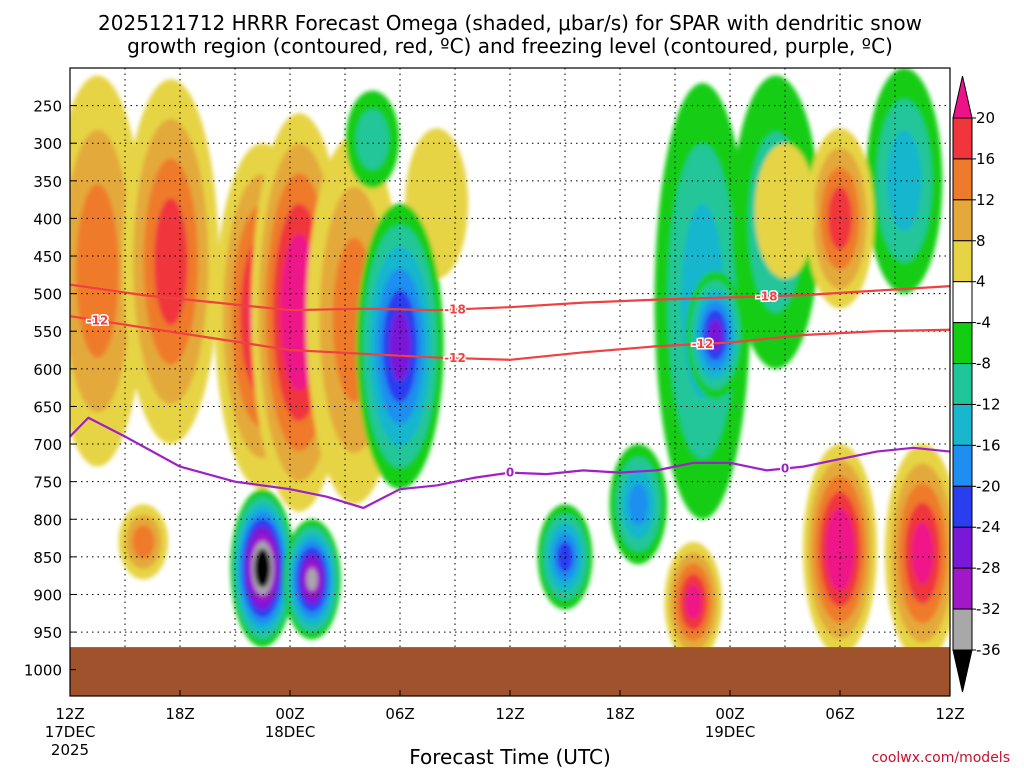  What do you see at coordinates (47, 595) in the screenshot?
I see `y-tick-label-900: 900` at bounding box center [47, 595].